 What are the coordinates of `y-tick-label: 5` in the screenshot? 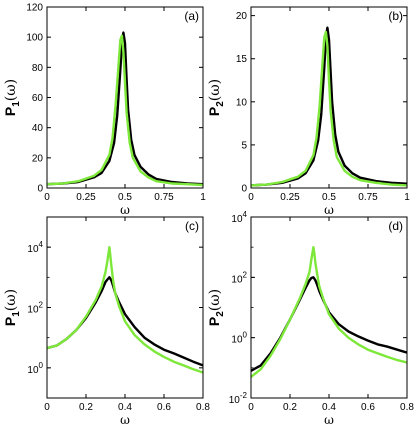 It's located at (244, 145).